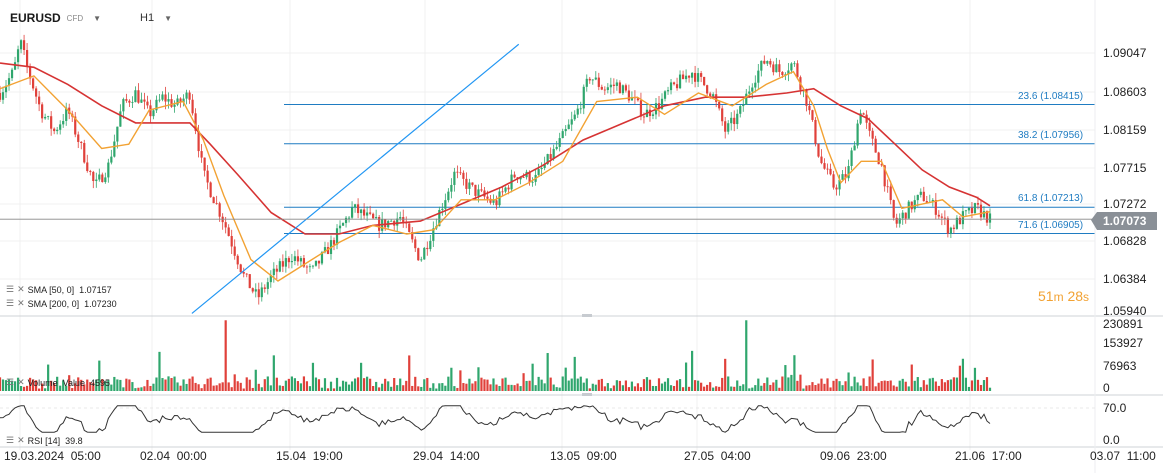 The image size is (1163, 473). What do you see at coordinates (61, 303) in the screenshot?
I see `legend-sma200: ☰ ✕ SMA [200, 0] 1.07230` at bounding box center [61, 303].